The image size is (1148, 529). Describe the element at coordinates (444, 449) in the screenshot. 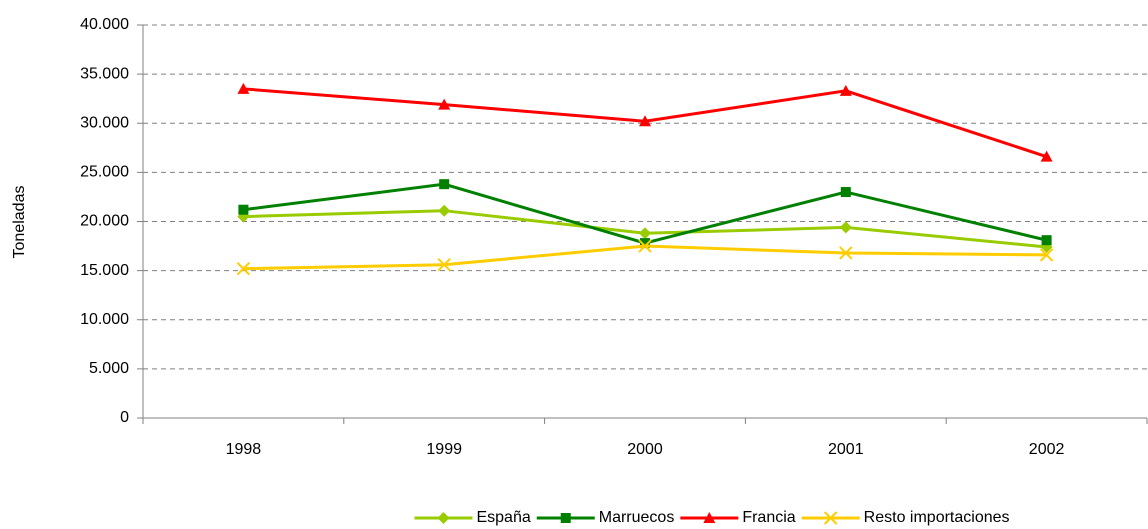

I see `x-tick-label: 1999` at that location.